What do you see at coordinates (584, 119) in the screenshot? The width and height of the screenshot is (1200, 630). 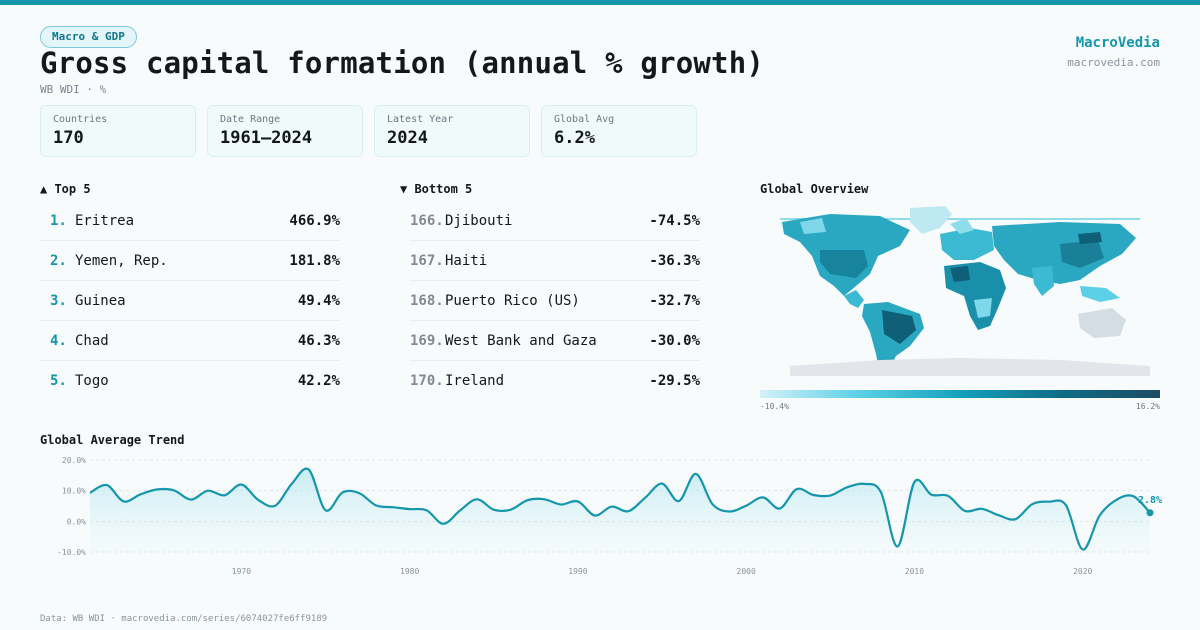 I see `stat-card-label: Global Avg` at bounding box center [584, 119].